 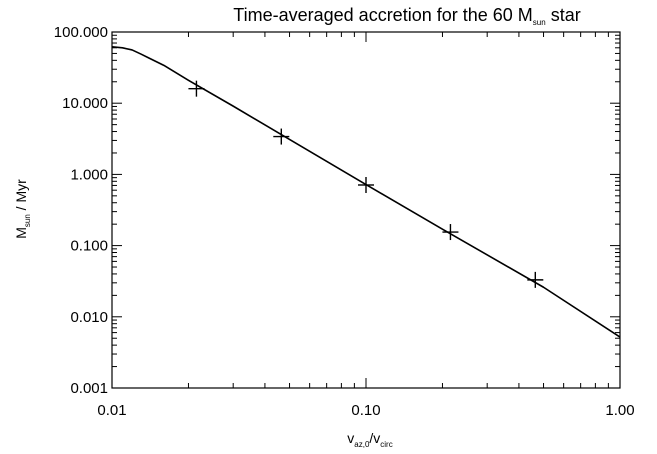 I want to click on y-tick-label: 0.100, so click(x=89, y=246).